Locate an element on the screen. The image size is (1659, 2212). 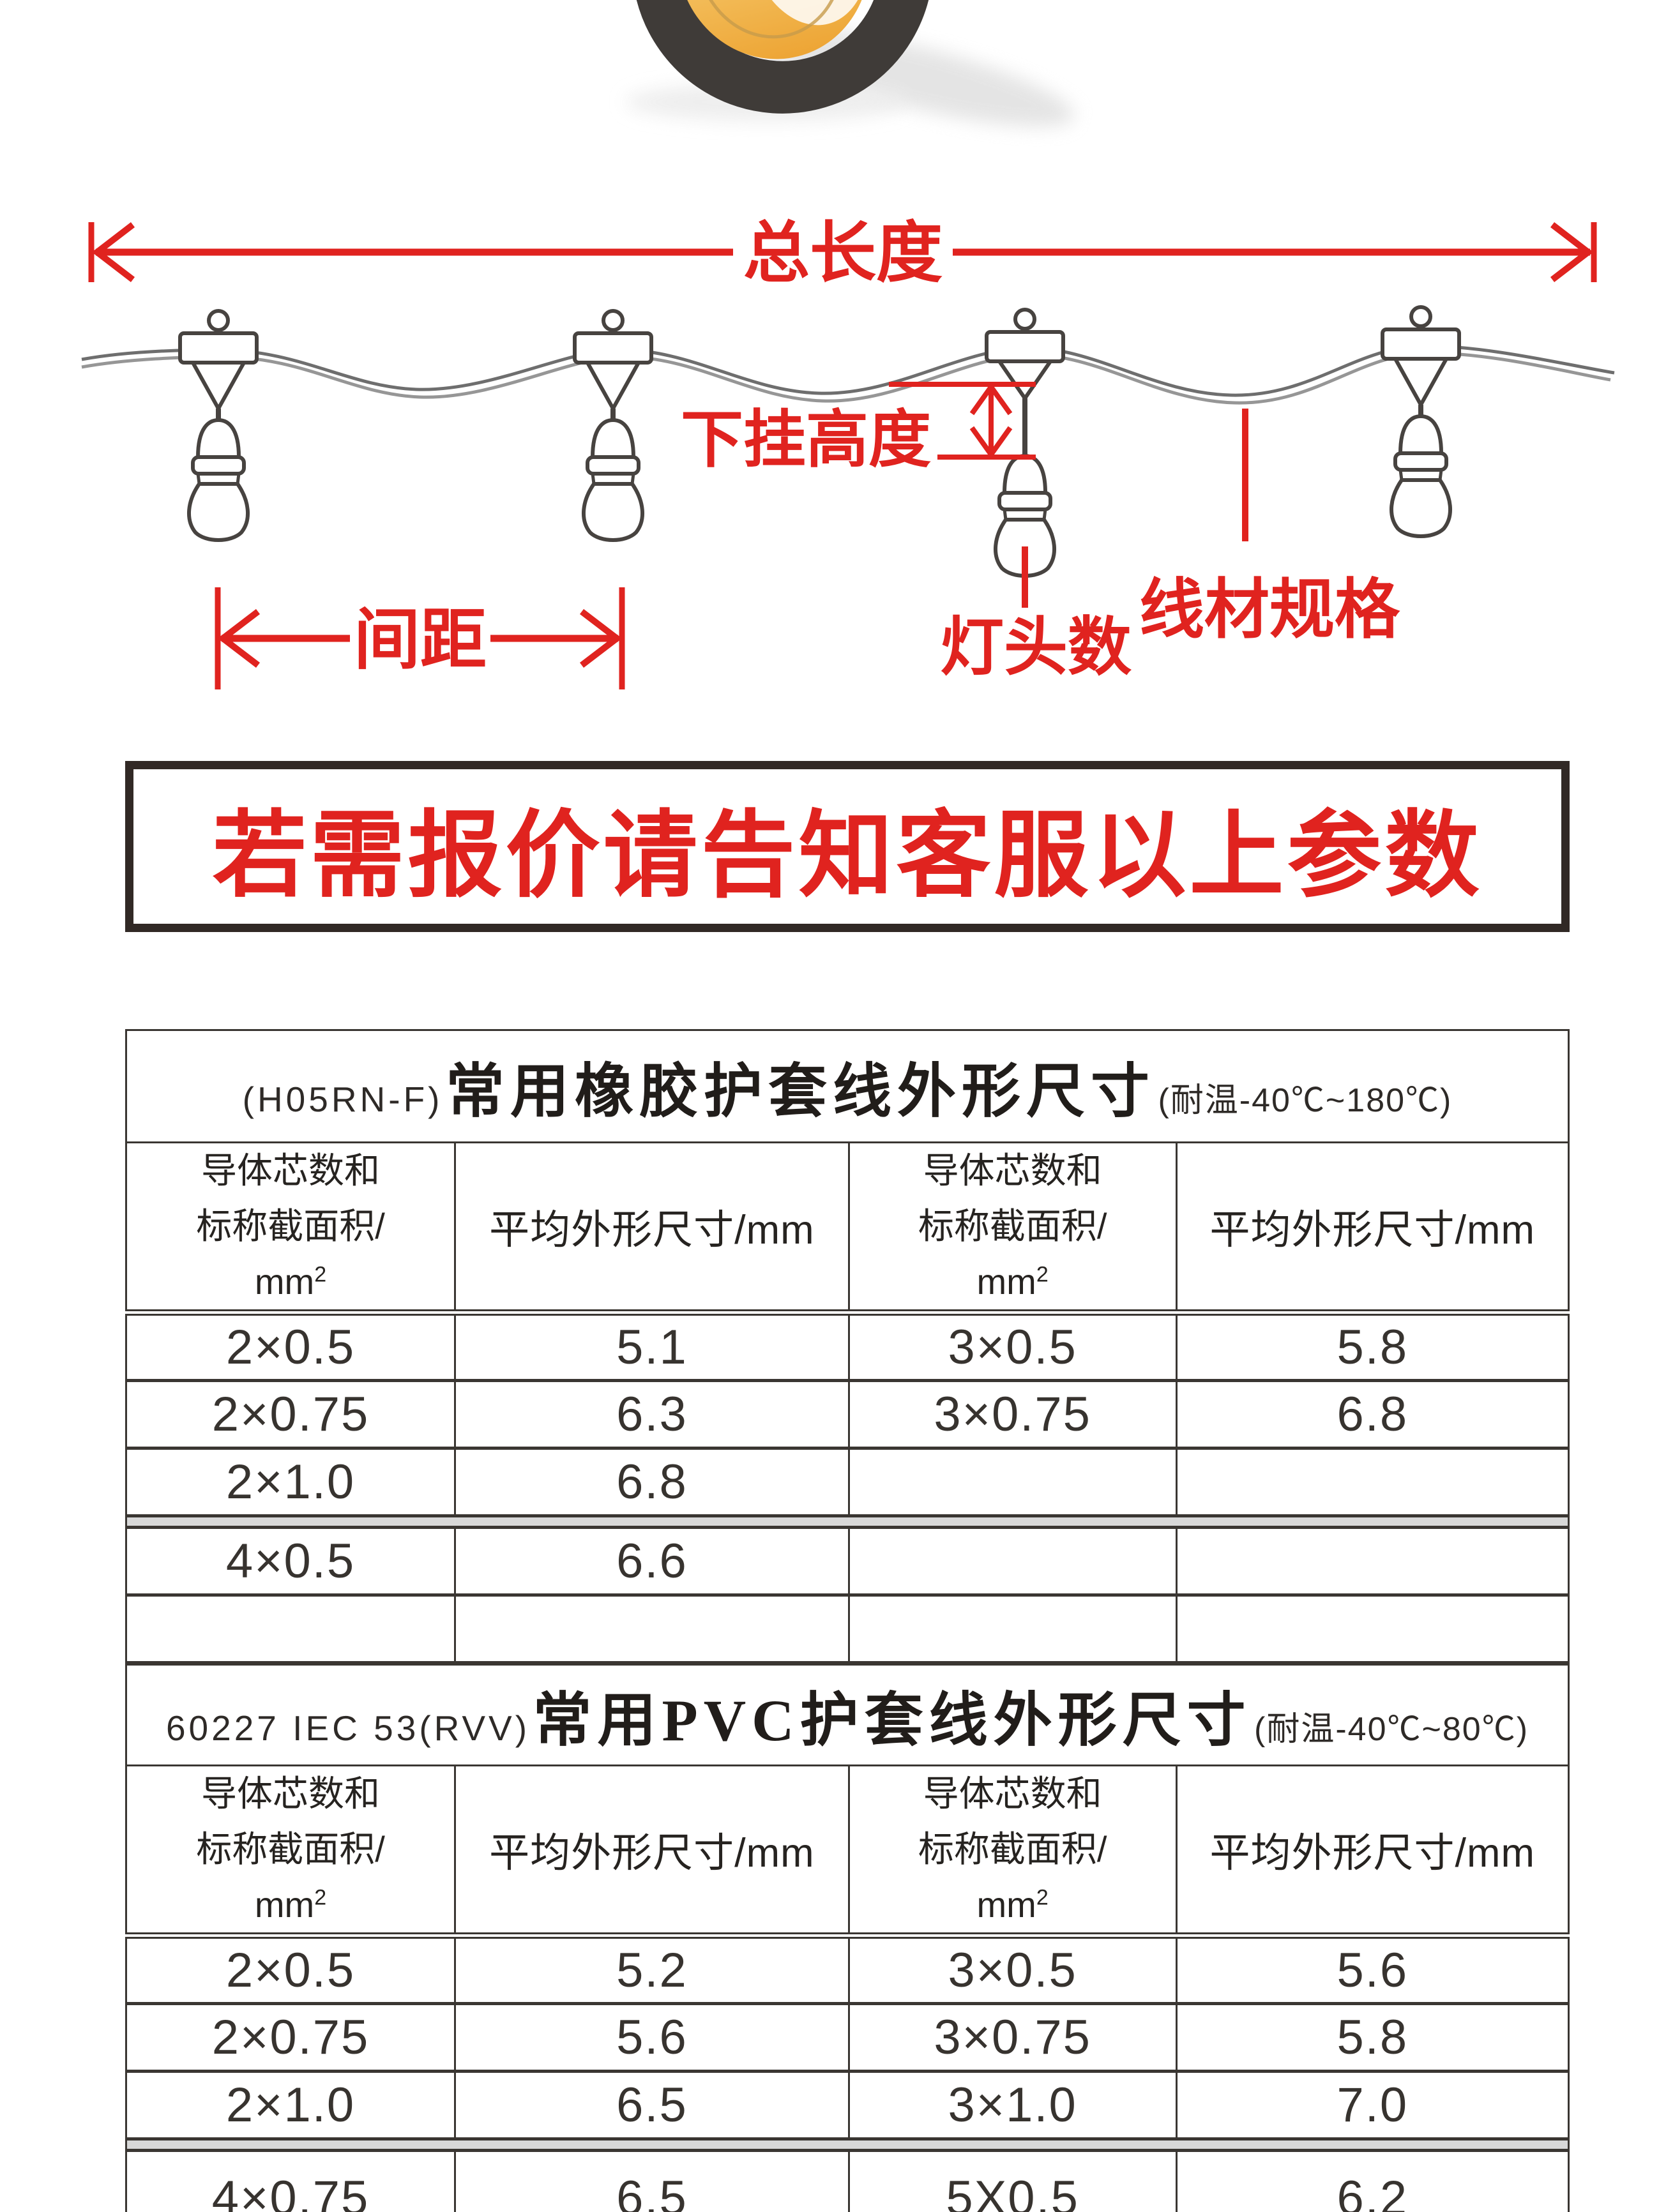
total-length-label: 总长度 is located at coordinates (843, 253).